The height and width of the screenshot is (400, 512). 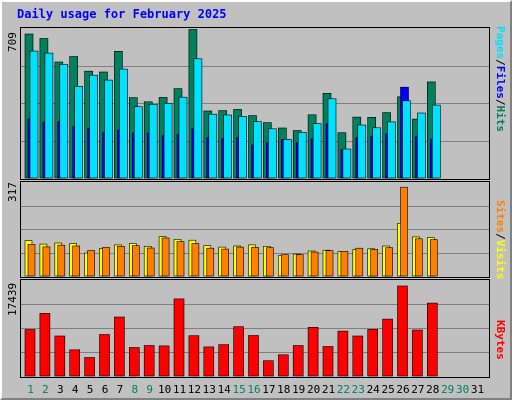 I want to click on legend-kbytes: KBytes, so click(x=500, y=340).